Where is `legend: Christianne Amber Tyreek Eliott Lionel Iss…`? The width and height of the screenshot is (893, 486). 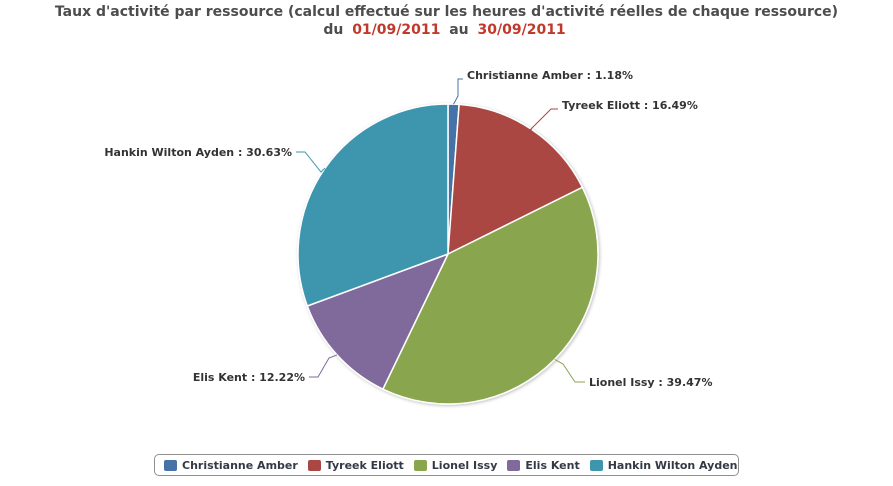
legend: Christianne Amber Tyreek Eliott Lionel Iss… is located at coordinates (446, 465).